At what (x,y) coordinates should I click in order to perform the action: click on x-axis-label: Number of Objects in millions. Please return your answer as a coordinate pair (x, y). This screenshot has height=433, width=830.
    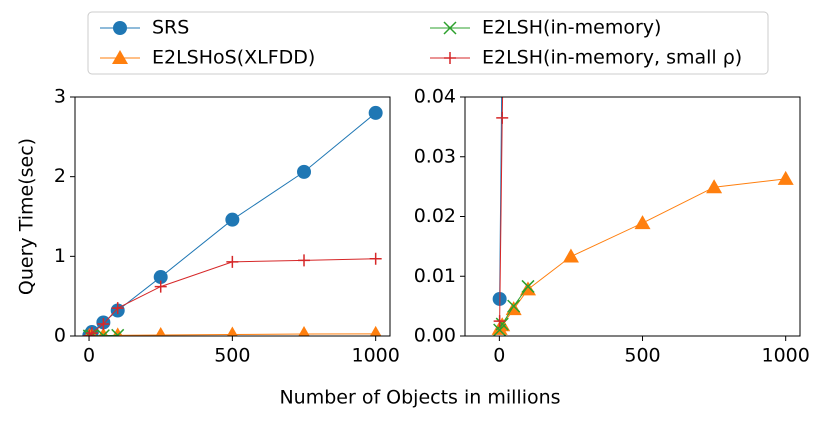
    Looking at the image, I should click on (419, 398).